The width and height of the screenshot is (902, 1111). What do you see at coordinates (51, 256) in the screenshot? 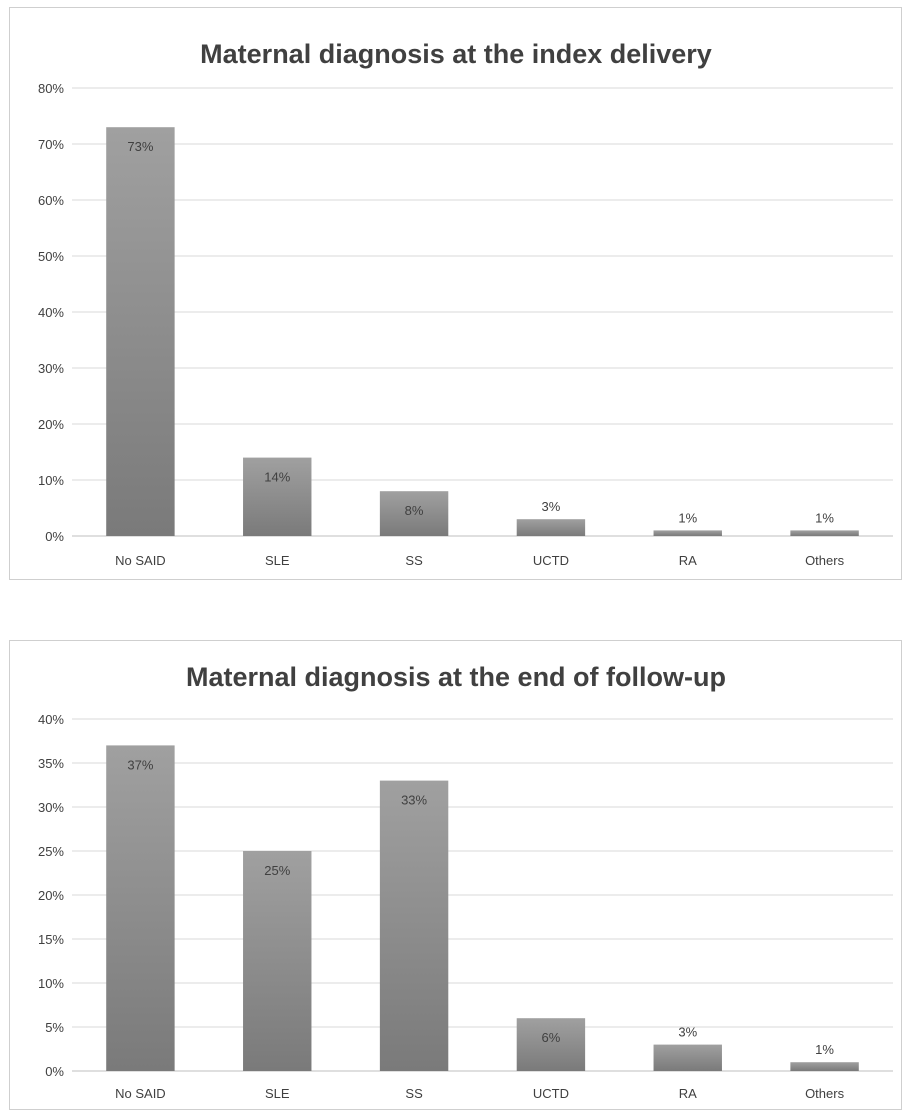
I see `y-tick-label: 50%` at bounding box center [51, 256].